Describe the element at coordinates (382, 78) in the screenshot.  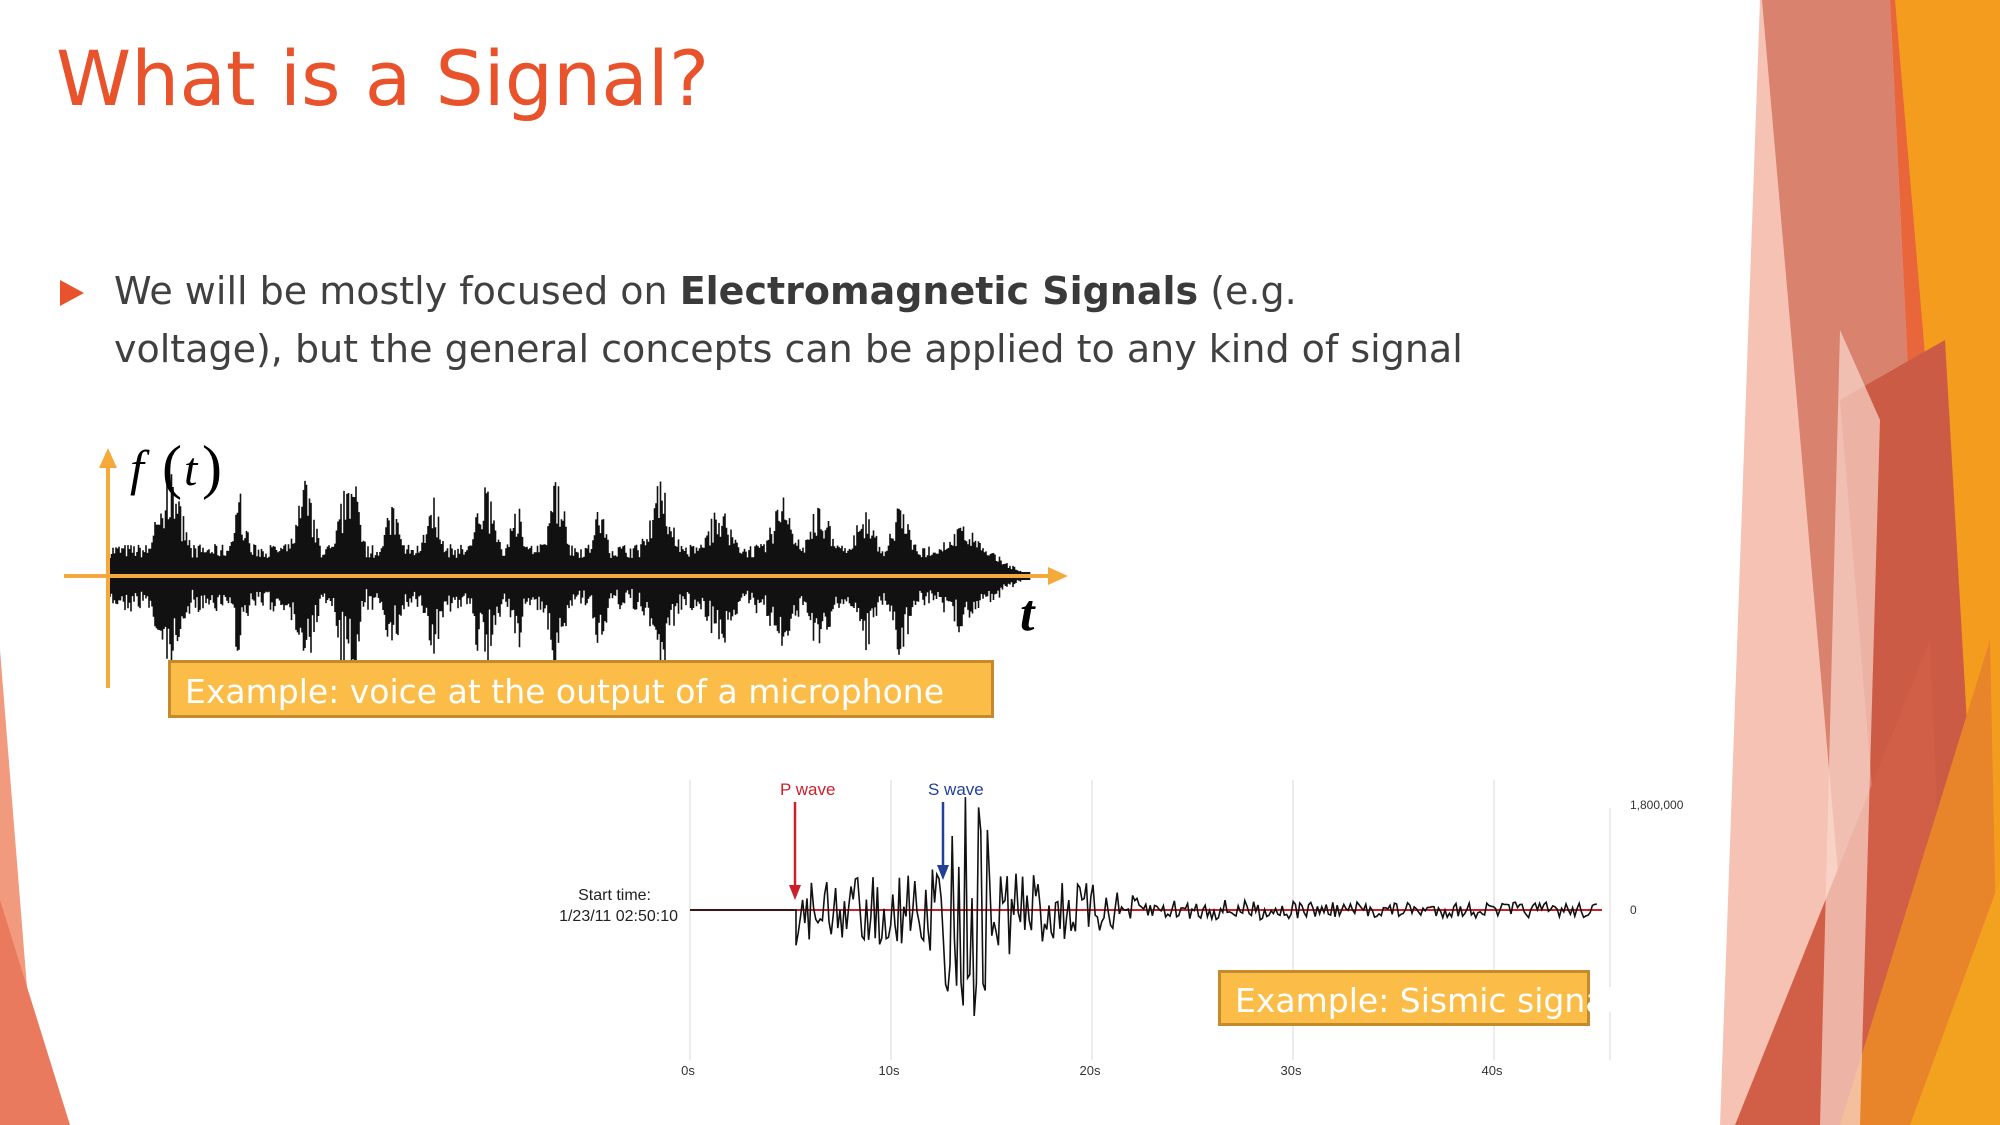
I see `slide-title: What is a Signal?` at that location.